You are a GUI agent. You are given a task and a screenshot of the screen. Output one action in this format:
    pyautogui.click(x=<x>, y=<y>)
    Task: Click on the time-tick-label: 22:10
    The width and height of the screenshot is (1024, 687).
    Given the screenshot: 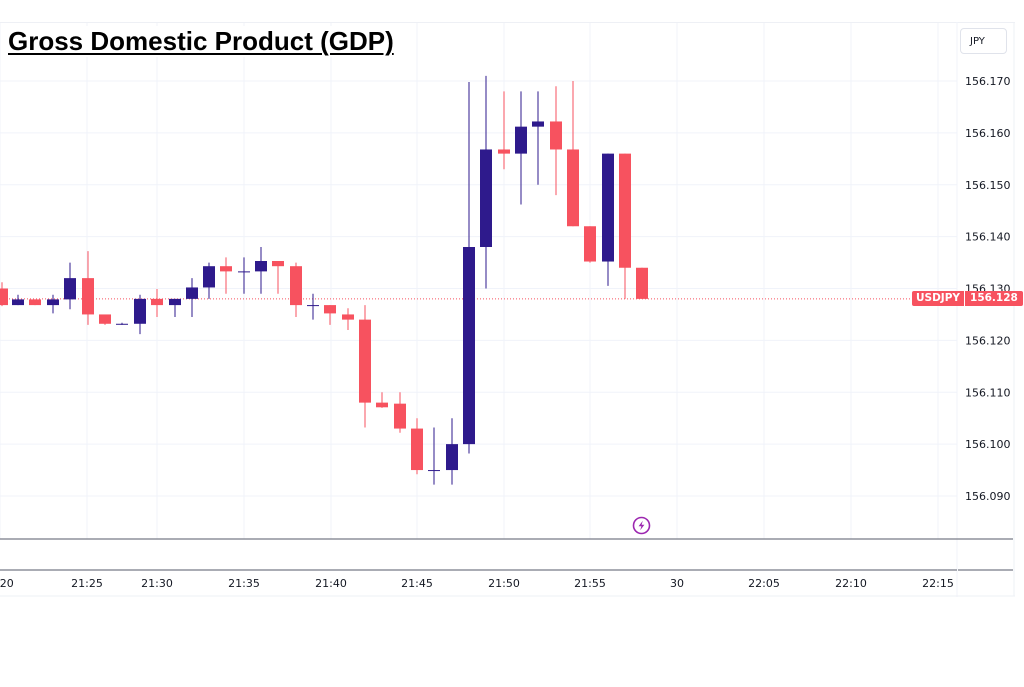 What is the action you would take?
    pyautogui.click(x=851, y=583)
    